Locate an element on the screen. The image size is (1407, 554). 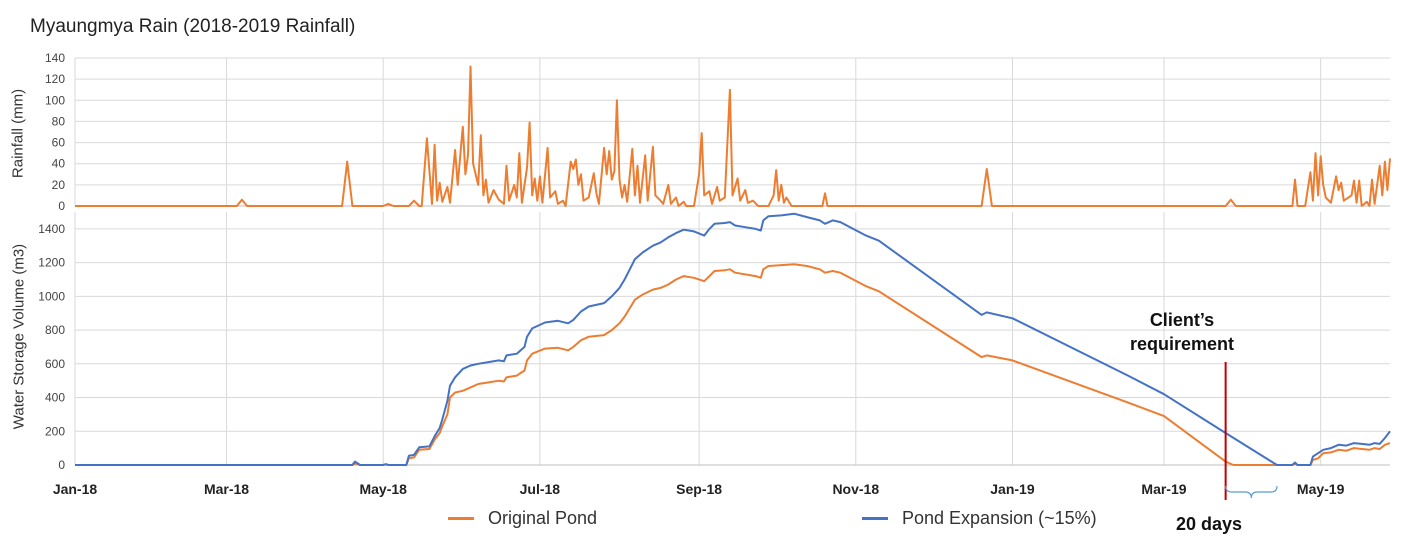
rain-ytick-2: 40 is located at coordinates (59, 164).